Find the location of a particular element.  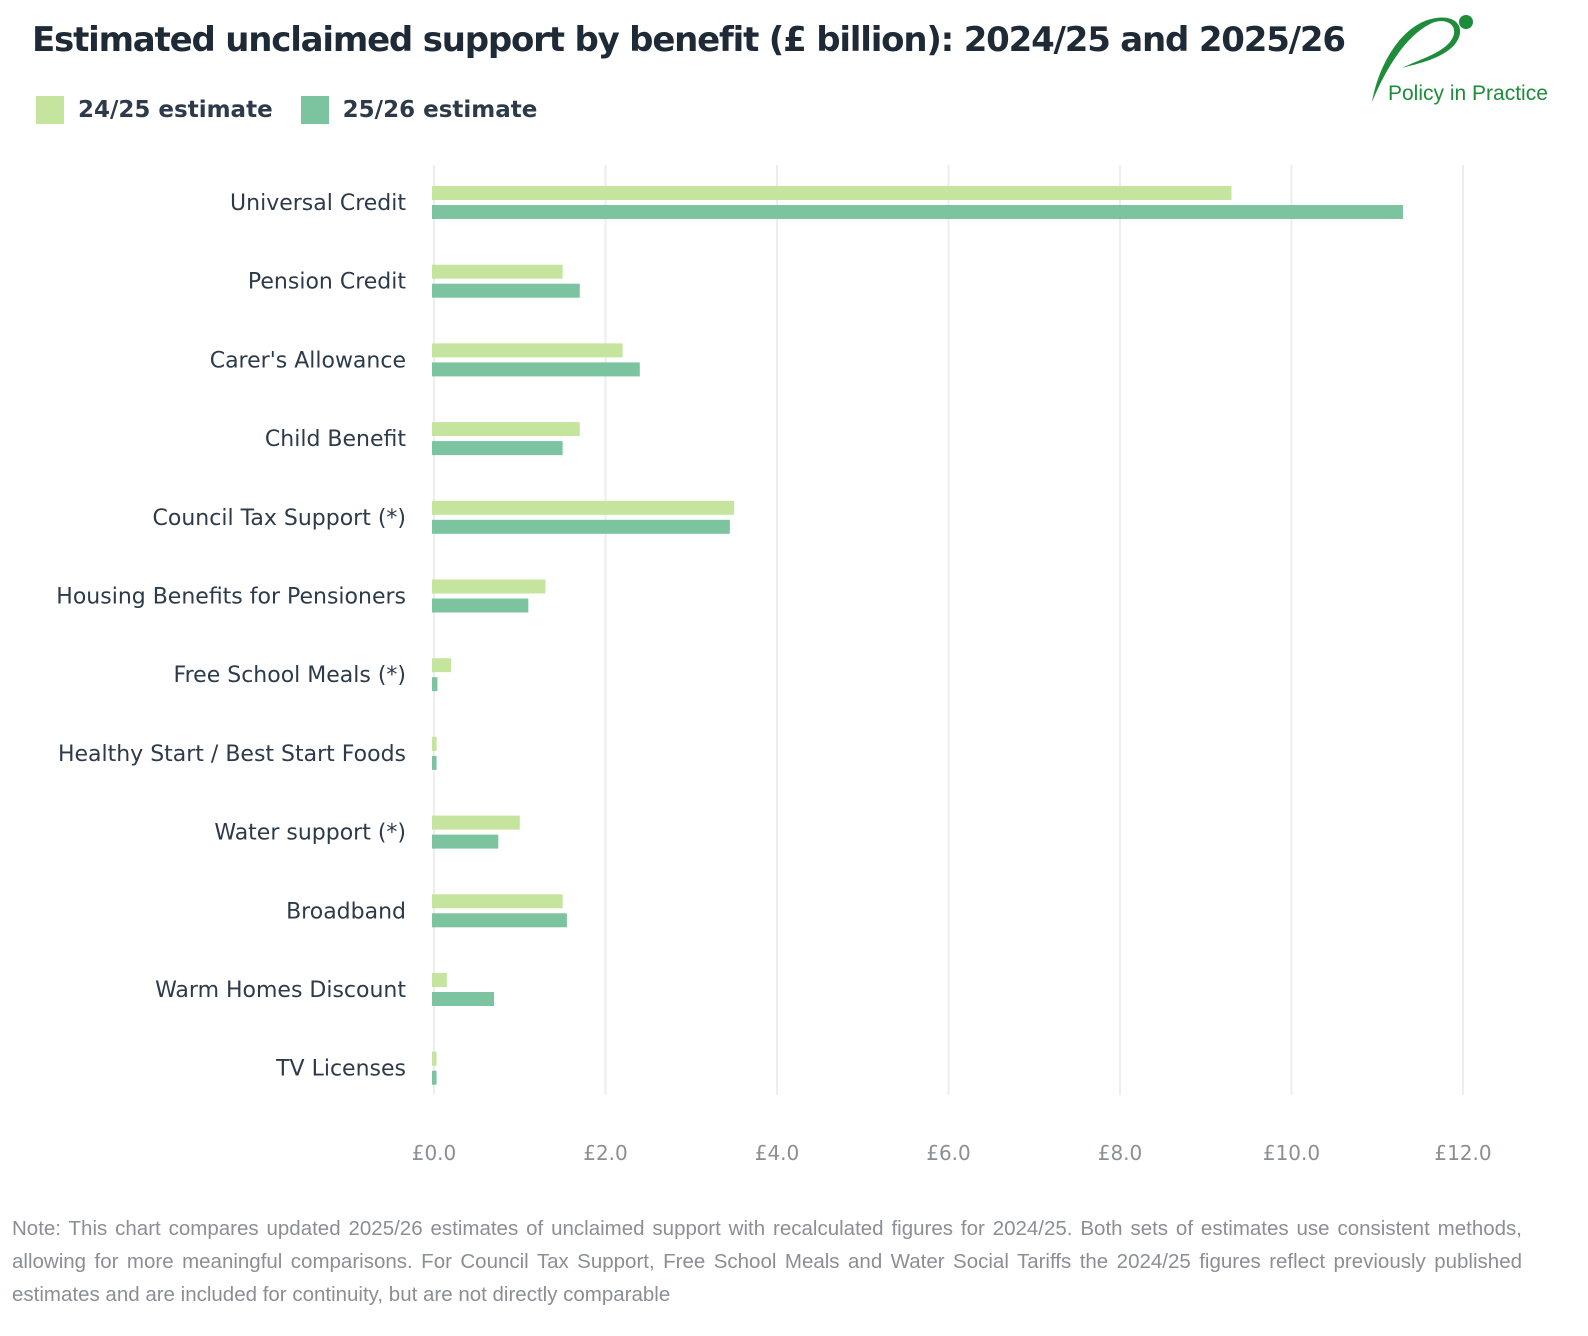

category-label: Carer's Allowance is located at coordinates (308, 360).